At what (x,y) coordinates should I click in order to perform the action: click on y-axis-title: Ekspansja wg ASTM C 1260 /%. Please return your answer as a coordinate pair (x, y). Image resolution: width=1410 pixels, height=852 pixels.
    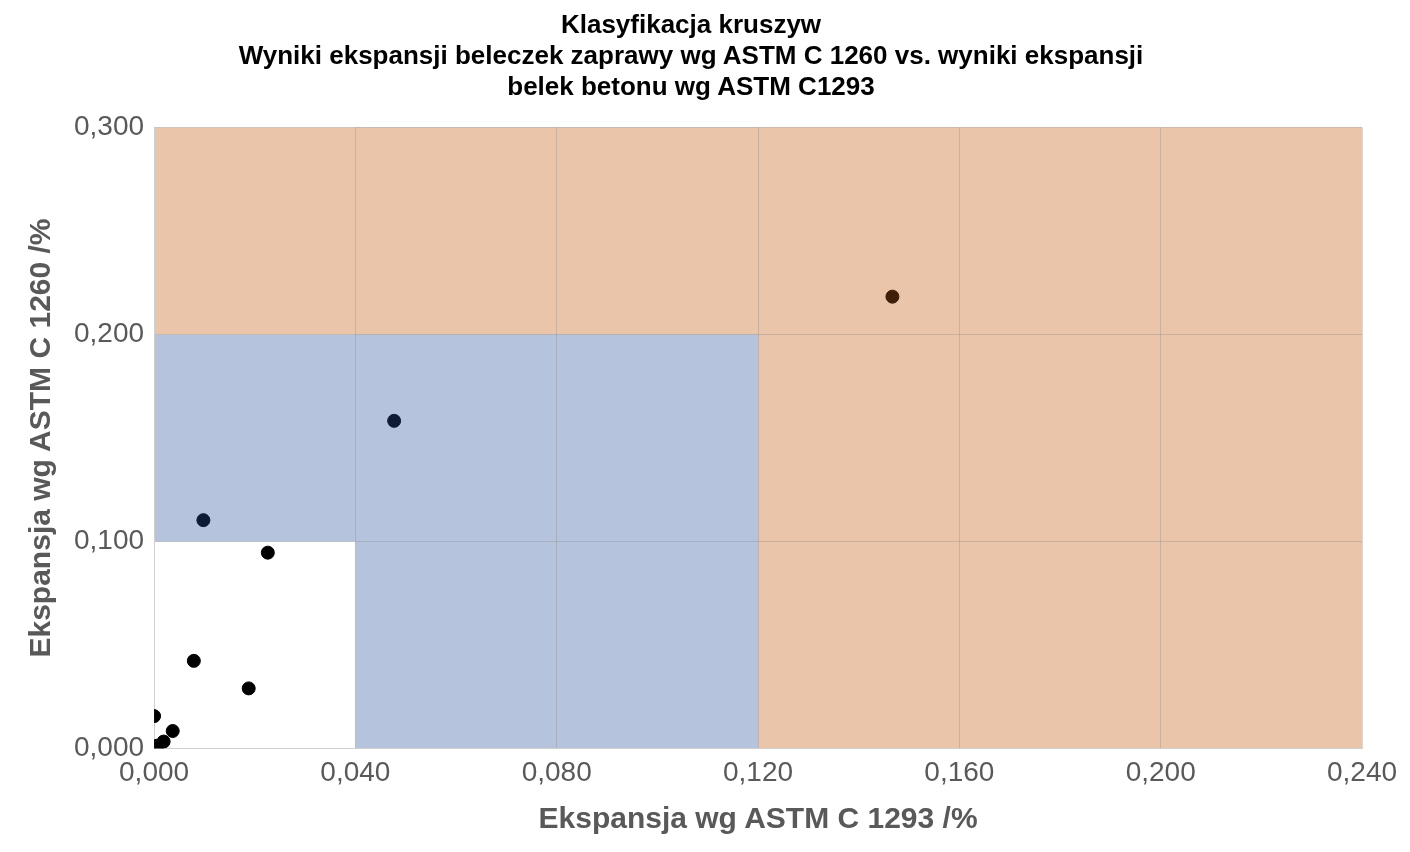
    Looking at the image, I should click on (40, 438).